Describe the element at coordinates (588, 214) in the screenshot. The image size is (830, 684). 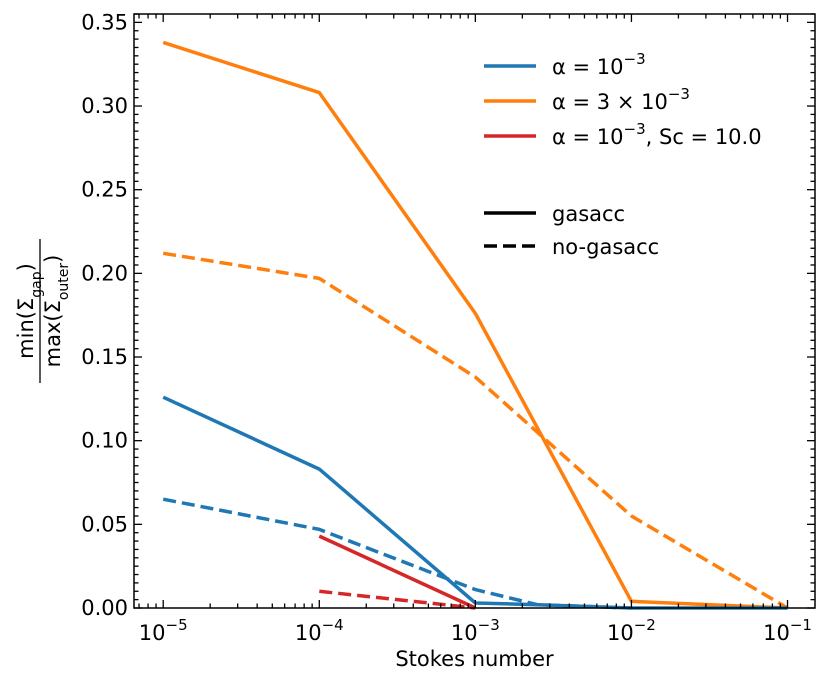
I see `legend-label: gasacc` at that location.